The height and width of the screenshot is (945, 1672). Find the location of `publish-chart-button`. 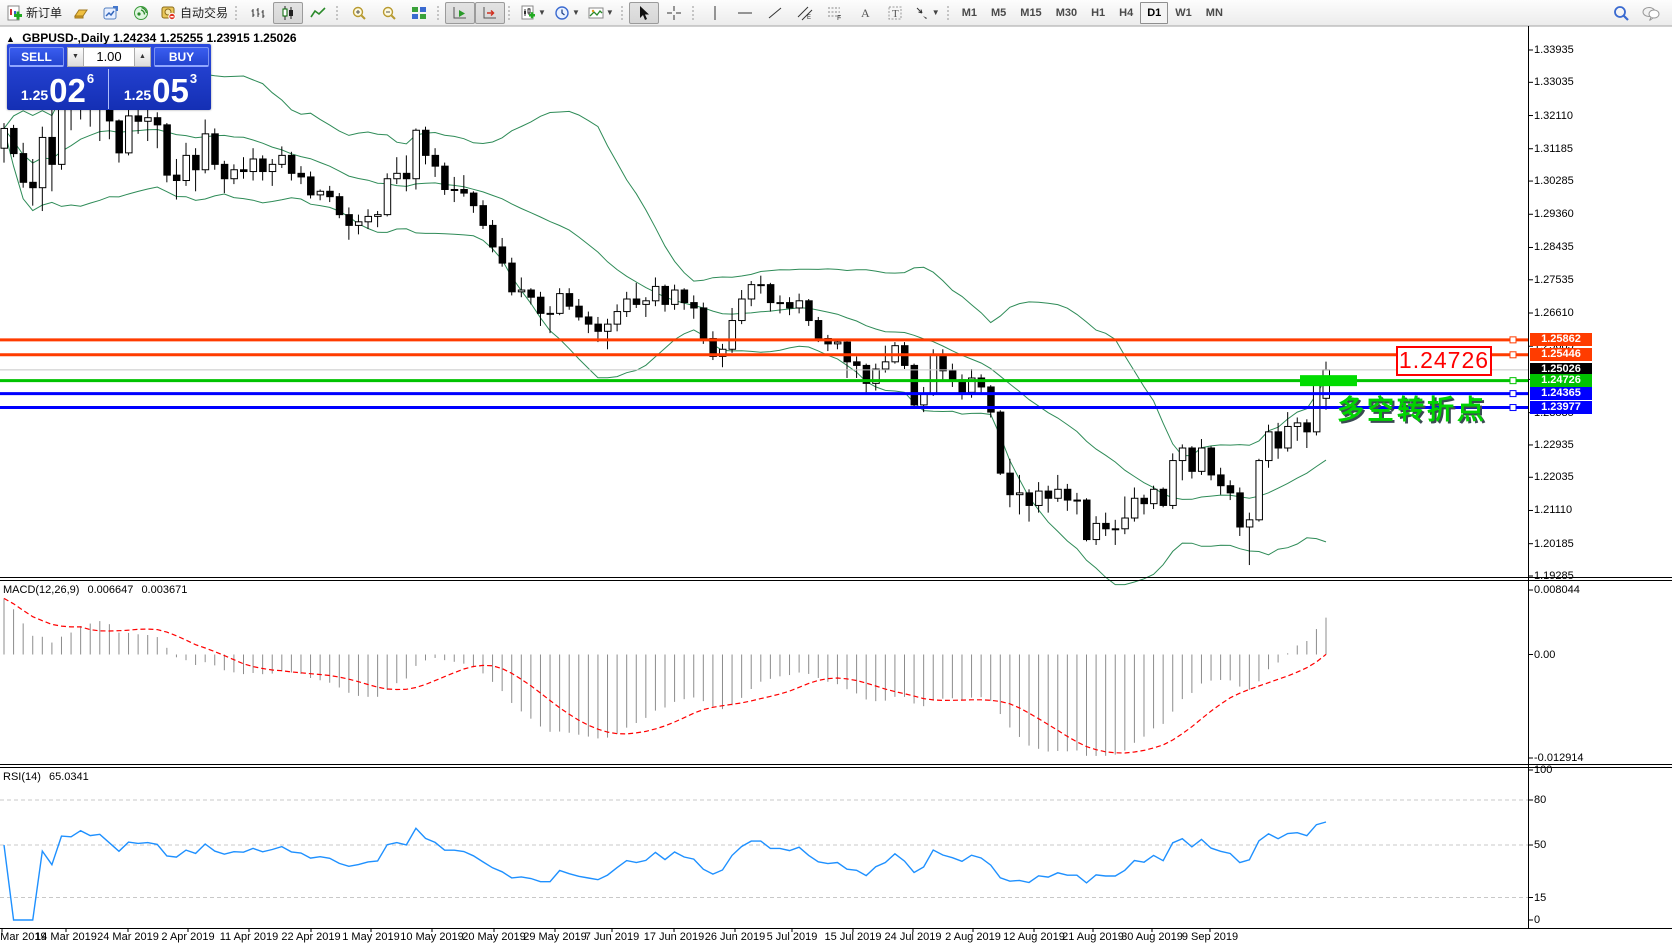

publish-chart-button is located at coordinates (111, 13).